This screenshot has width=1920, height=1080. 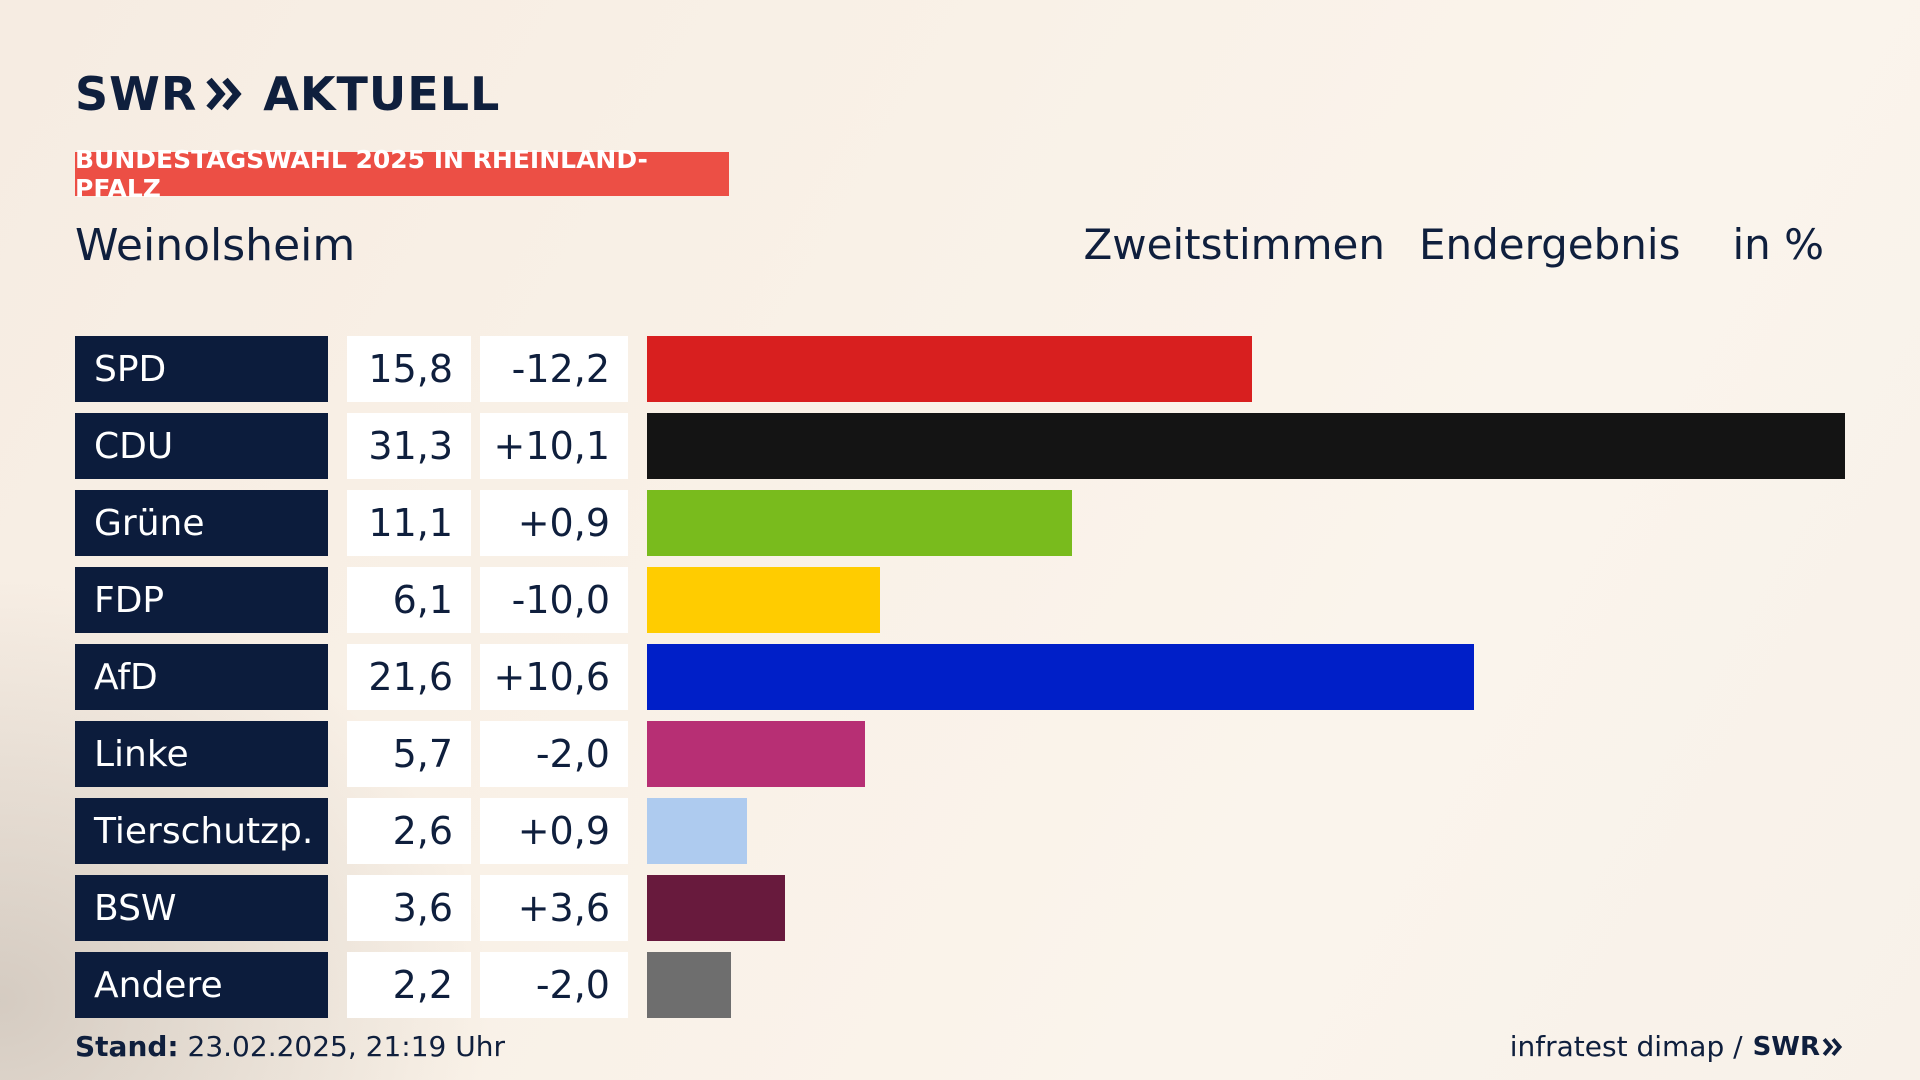 What do you see at coordinates (554, 446) in the screenshot?
I see `diff-label: +10,1` at bounding box center [554, 446].